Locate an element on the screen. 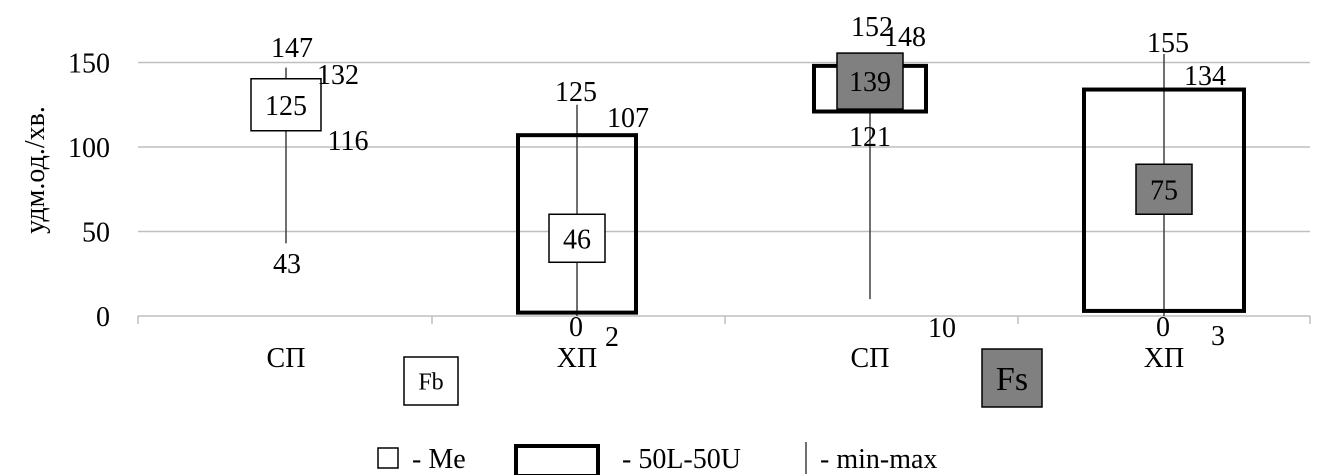 Image resolution: width=1318 pixels, height=475 pixels. legend: - Me - 50L-50U - min-max is located at coordinates (657, 458).